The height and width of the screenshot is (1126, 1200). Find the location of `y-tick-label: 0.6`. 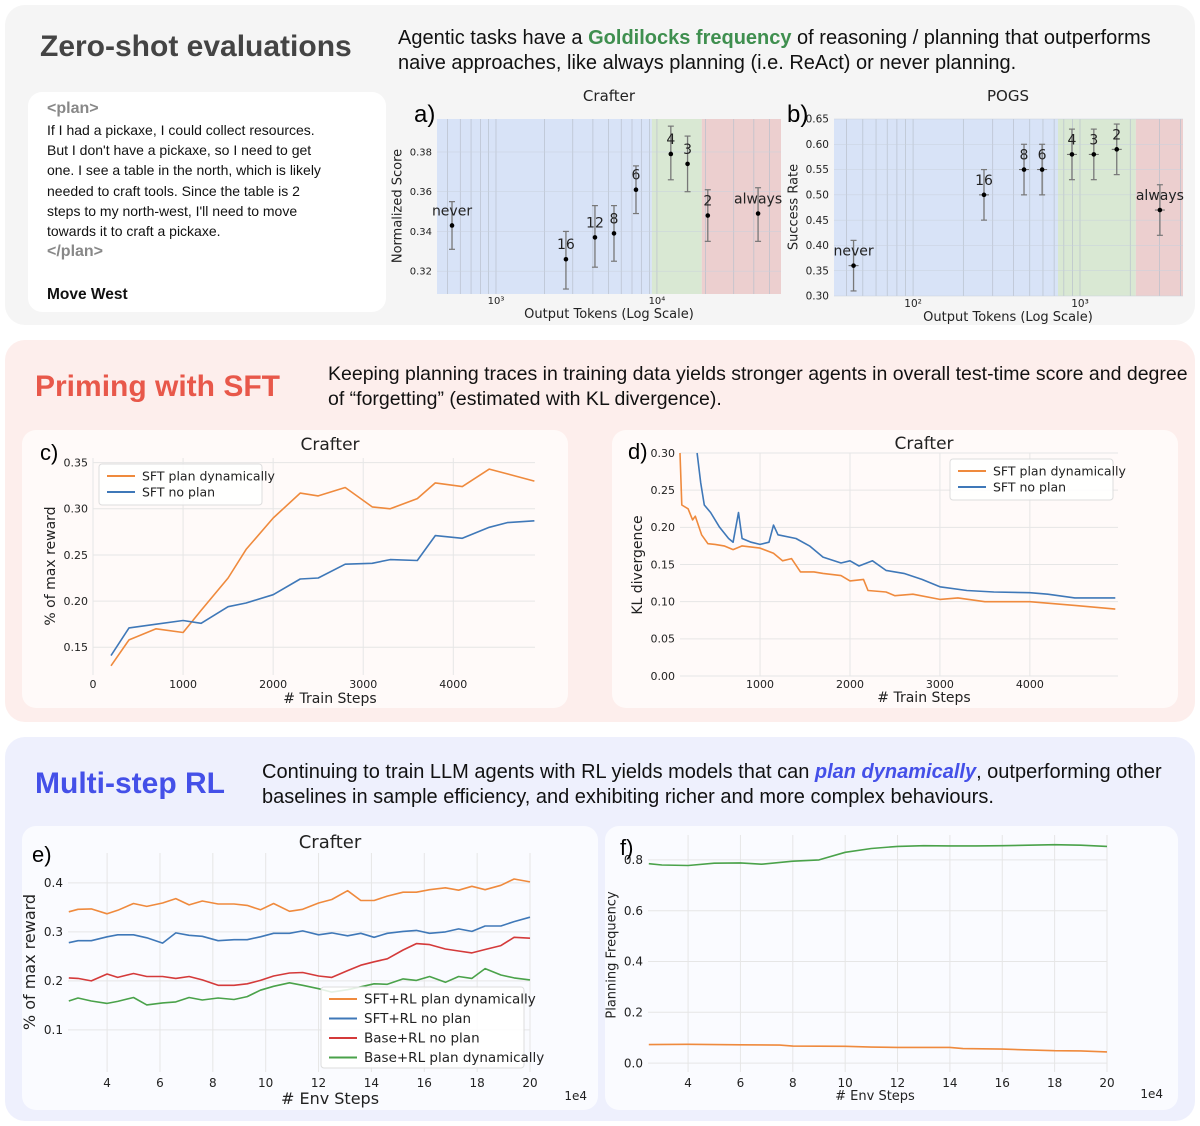

y-tick-label: 0.6 is located at coordinates (633, 911).